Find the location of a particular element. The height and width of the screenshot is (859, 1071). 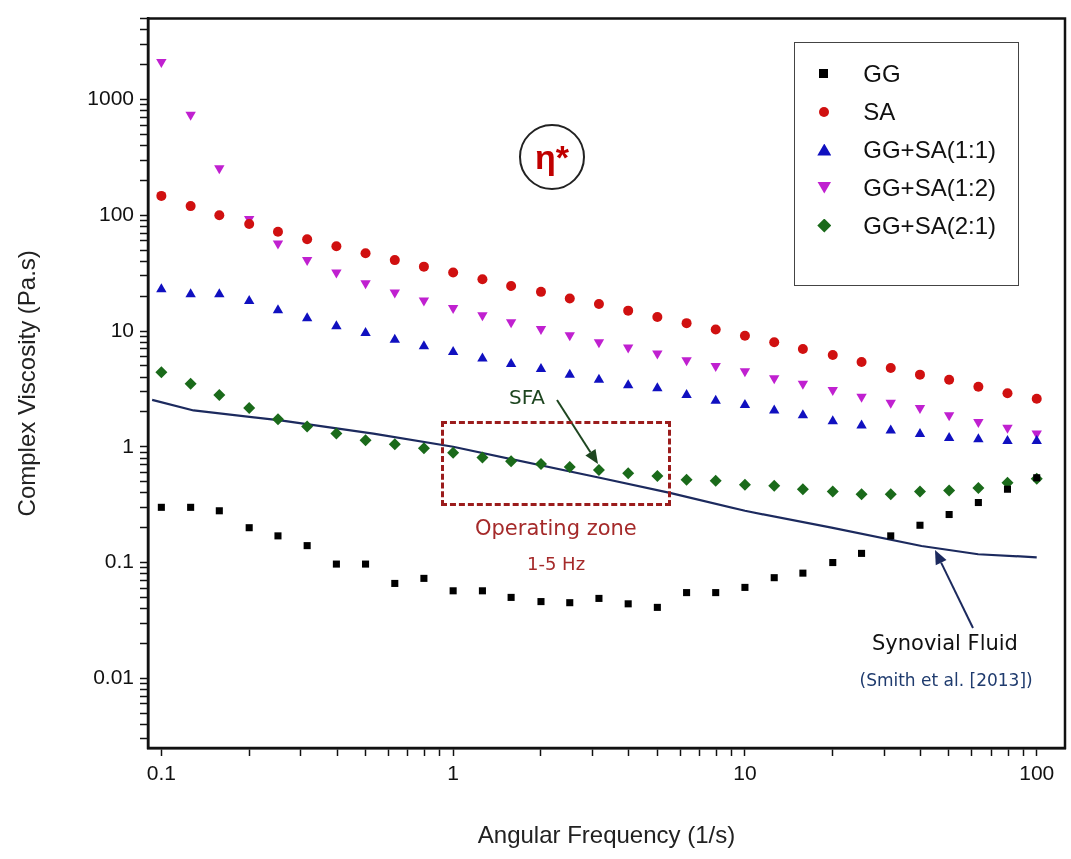

annotation: 1-5 Hz is located at coordinates (556, 563).